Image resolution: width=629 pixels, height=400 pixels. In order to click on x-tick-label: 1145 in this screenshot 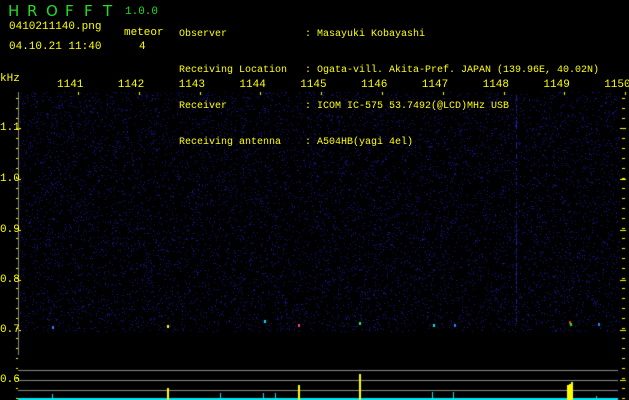, I will do `click(313, 85)`.